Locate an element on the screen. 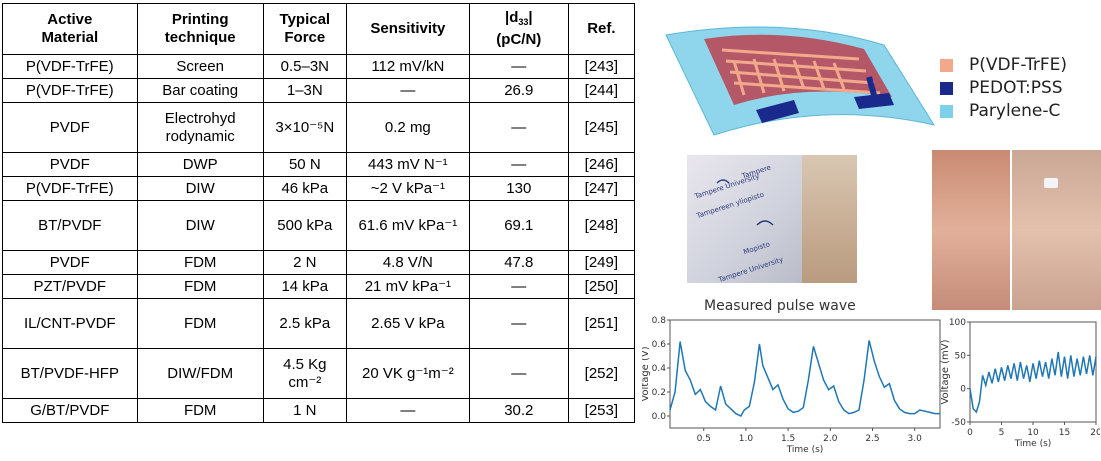 The width and height of the screenshot is (1101, 461). x-tick-label: 1.0 is located at coordinates (746, 439).